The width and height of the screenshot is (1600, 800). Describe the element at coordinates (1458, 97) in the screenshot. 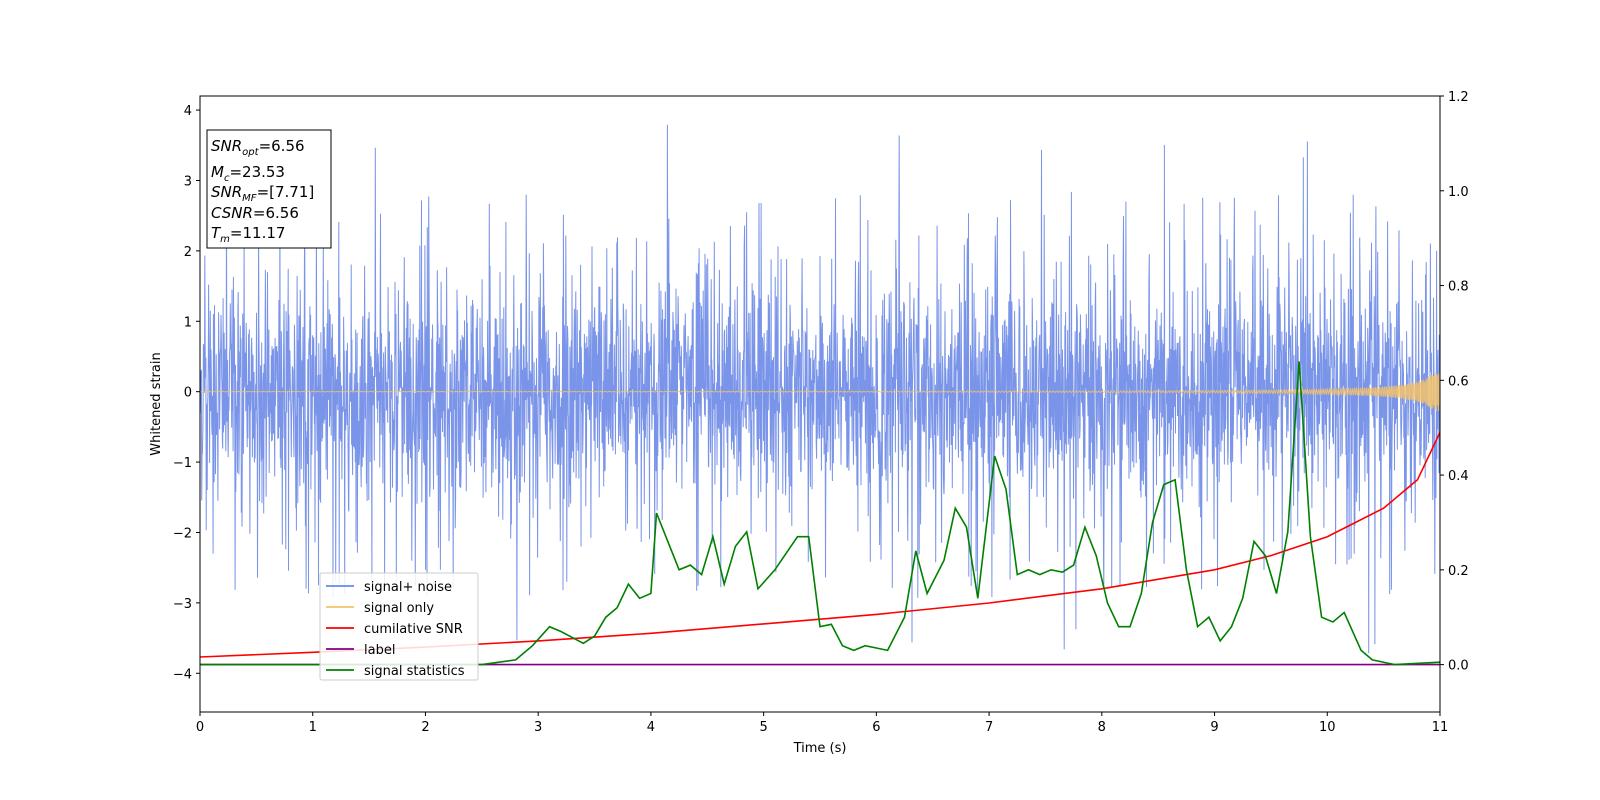

I see `y2-tick-label: 1.2` at that location.